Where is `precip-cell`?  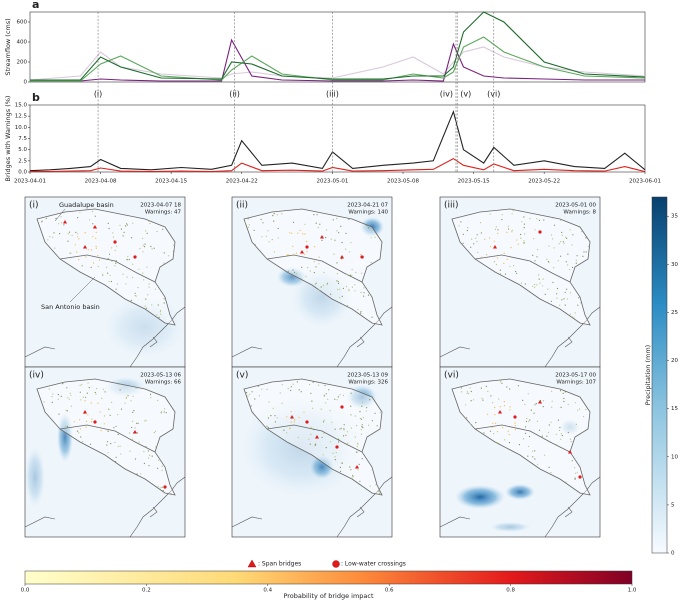
precip-cell is located at coordinates (510, 527).